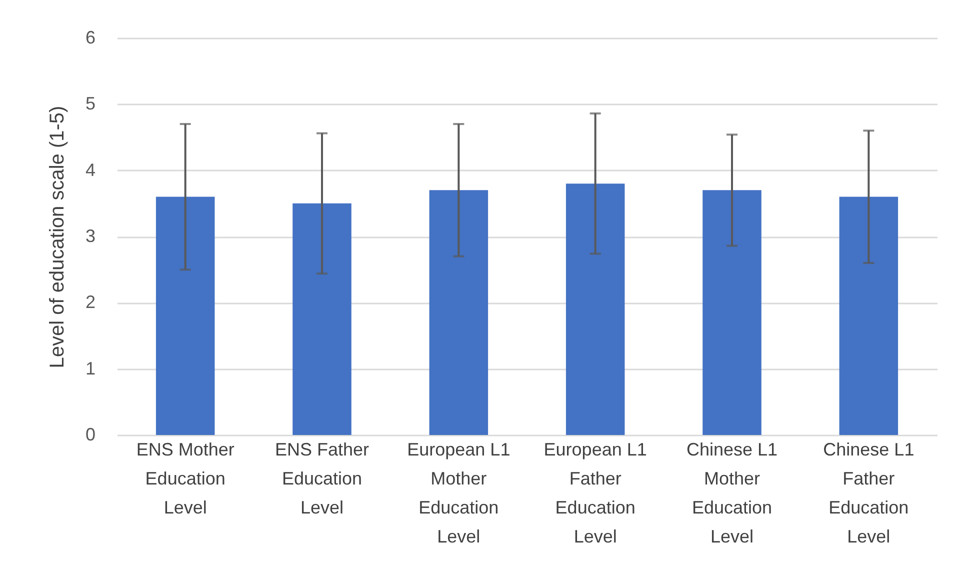  What do you see at coordinates (57, 237) in the screenshot?
I see `y-axis-title: Level of education scale (1-5)` at bounding box center [57, 237].